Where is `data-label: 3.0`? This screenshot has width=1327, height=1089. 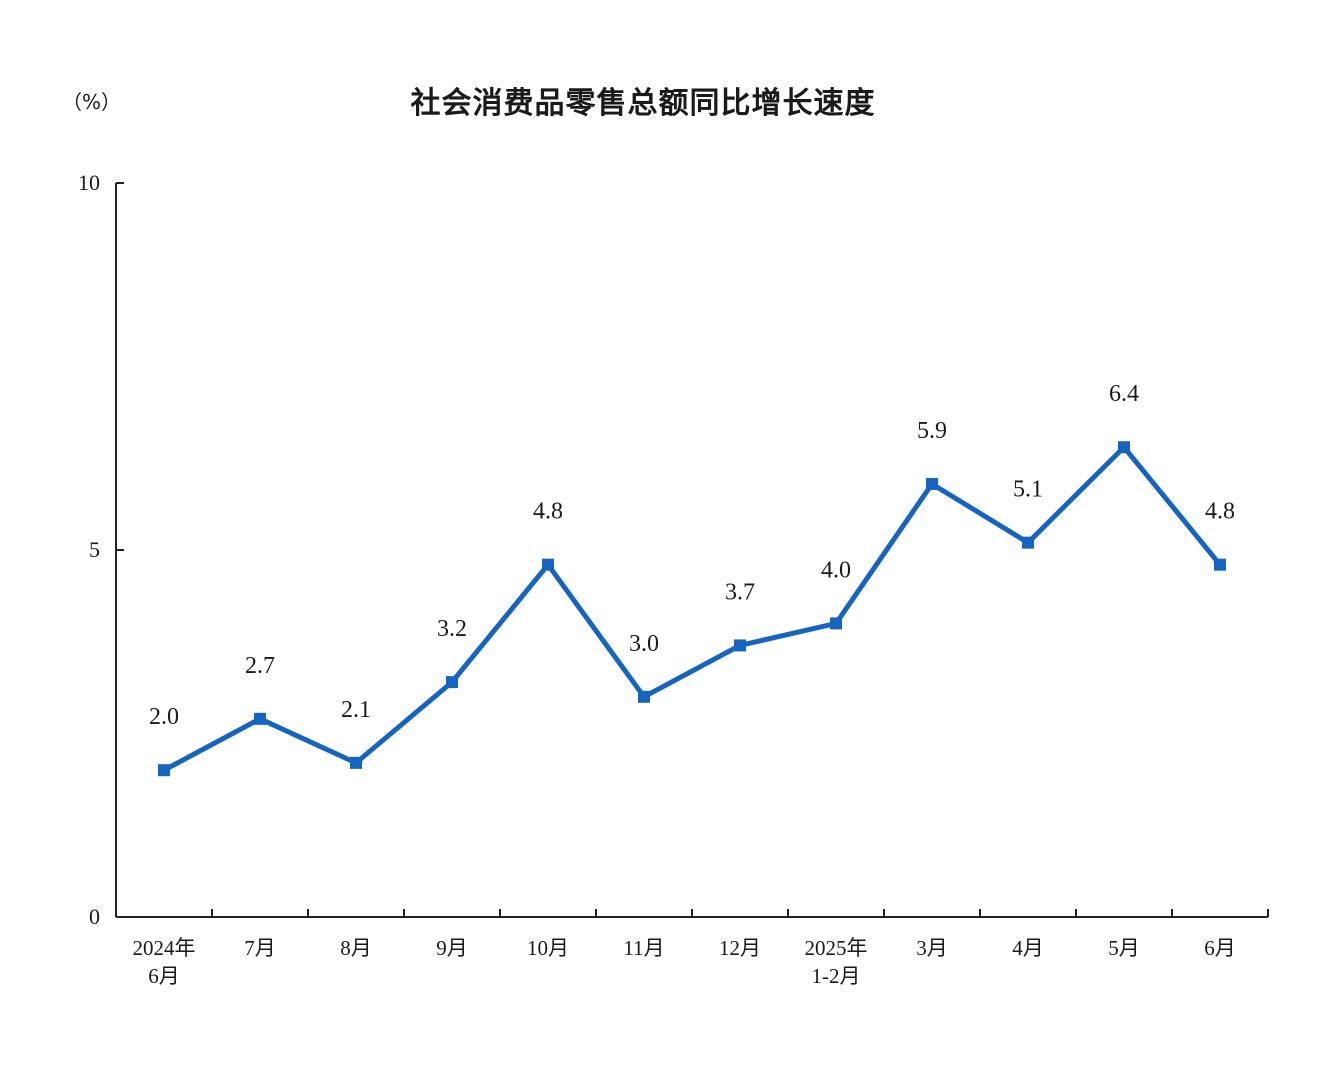
data-label: 3.0 is located at coordinates (644, 644).